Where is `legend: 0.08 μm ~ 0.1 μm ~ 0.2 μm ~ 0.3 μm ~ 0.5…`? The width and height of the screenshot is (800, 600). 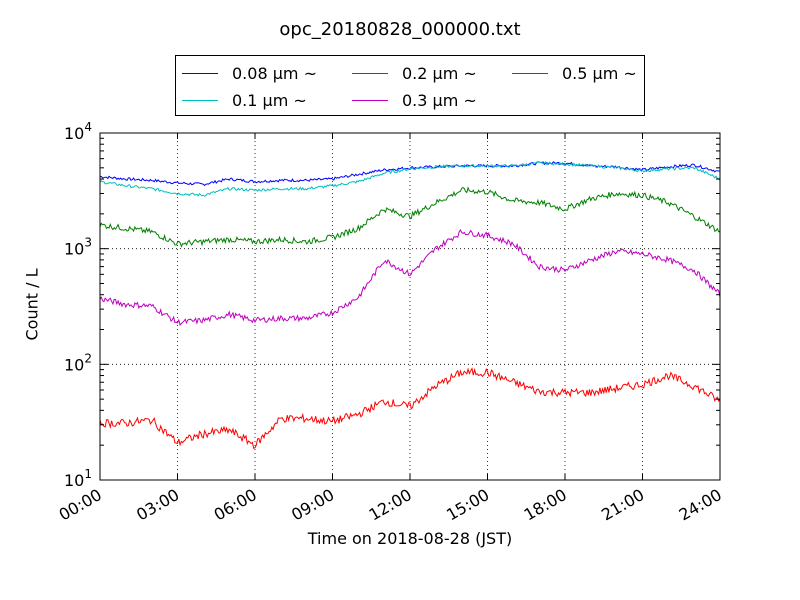 legend: 0.08 μm ~ 0.1 μm ~ 0.2 μm ~ 0.3 μm ~ 0.5… is located at coordinates (410, 85).